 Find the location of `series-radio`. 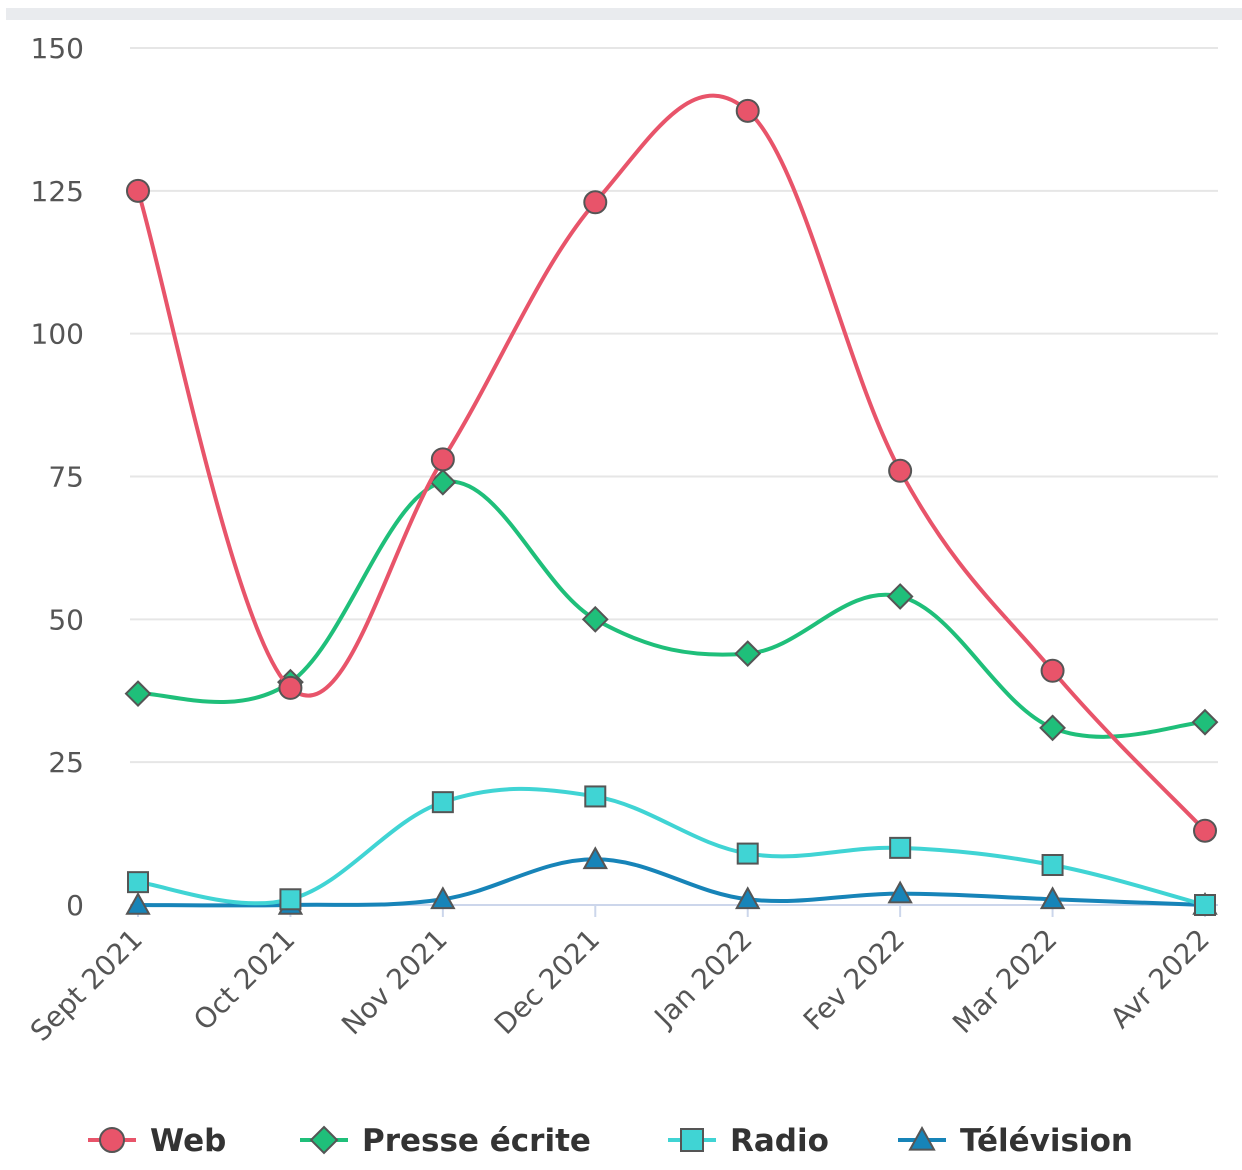

series-radio is located at coordinates (671, 850).